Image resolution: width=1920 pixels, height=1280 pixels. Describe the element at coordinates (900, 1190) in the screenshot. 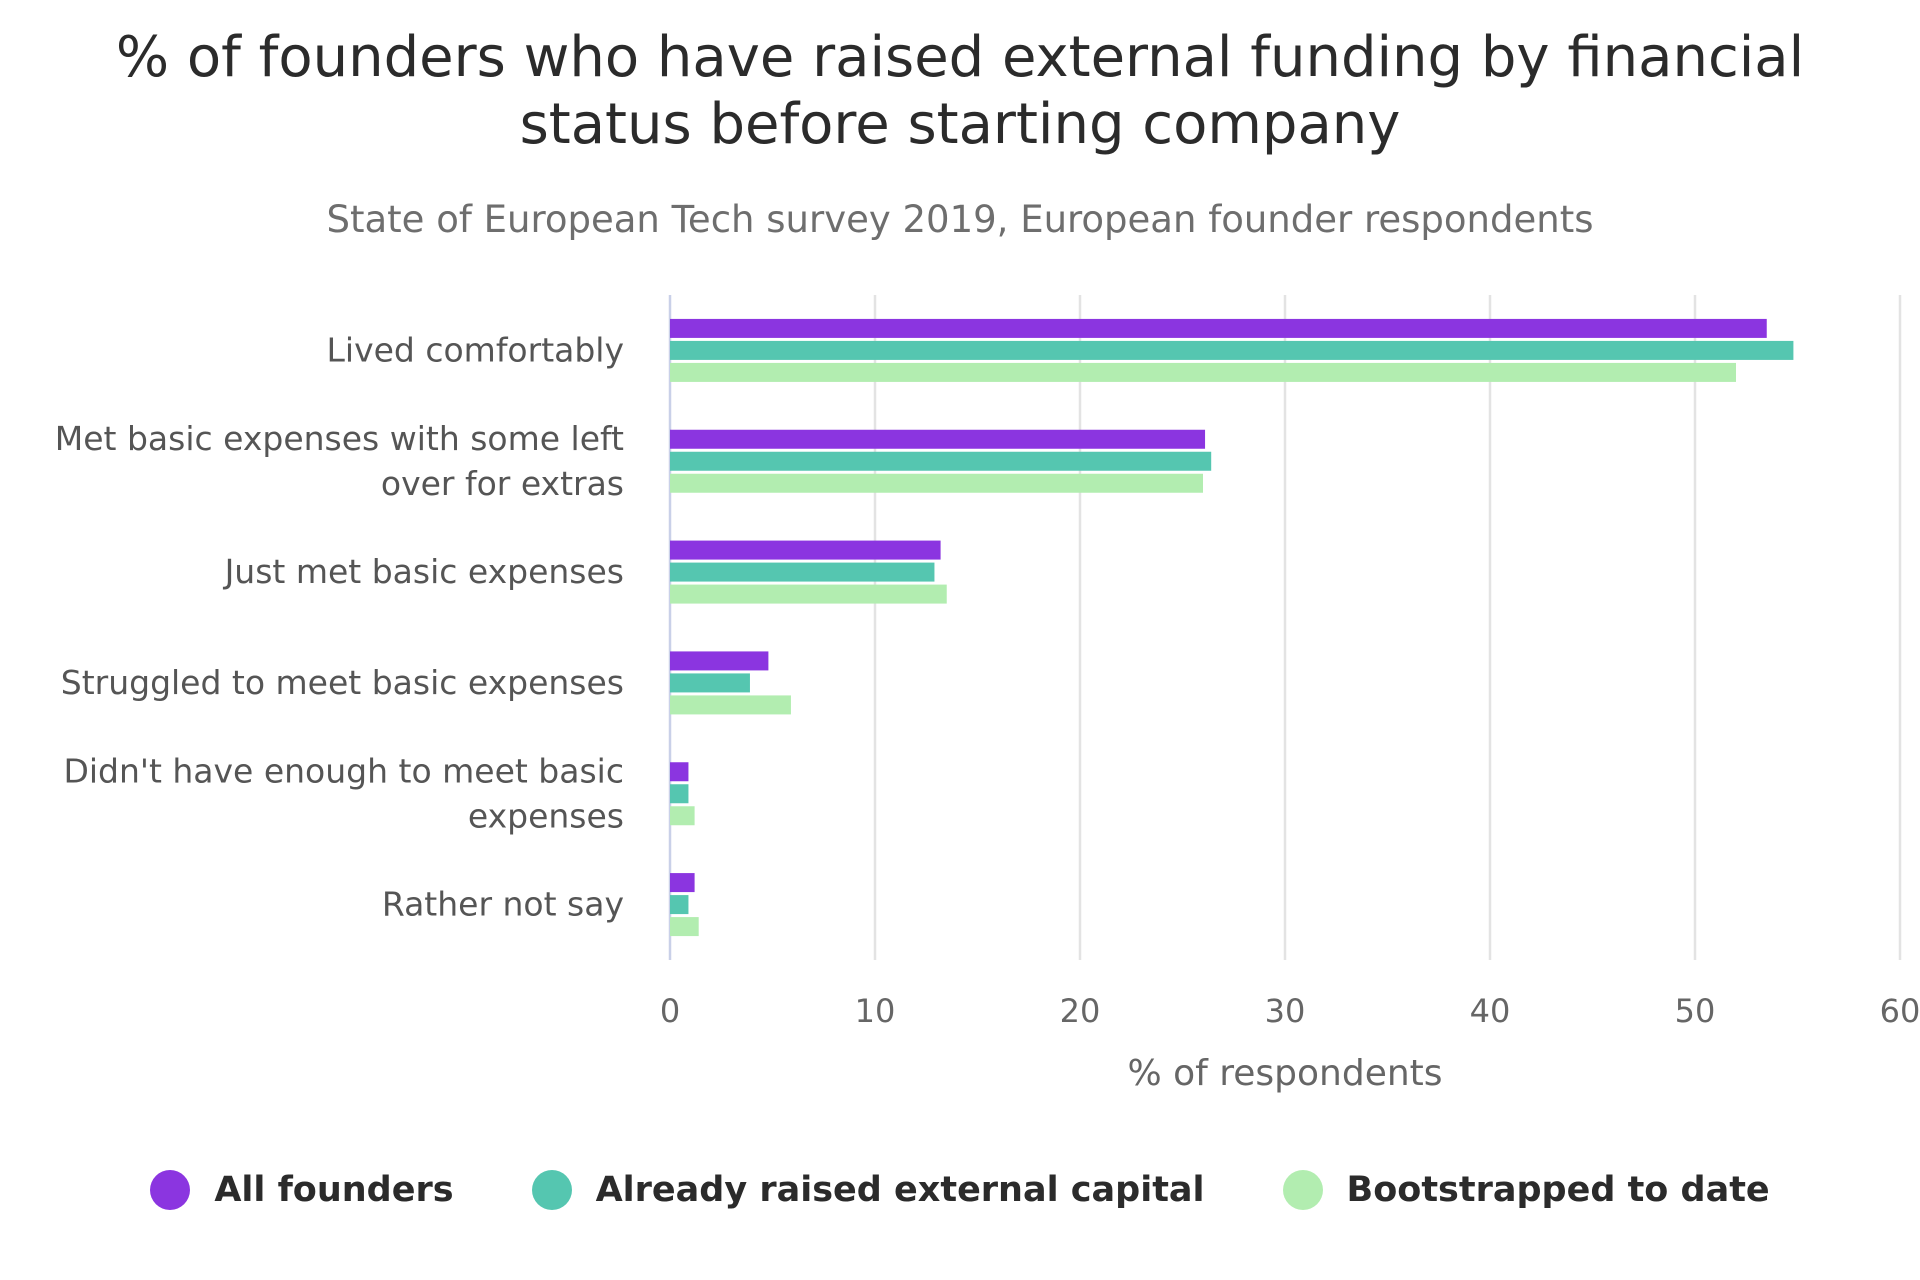

I see `legend-label-already-raised: Already raised external capital` at that location.